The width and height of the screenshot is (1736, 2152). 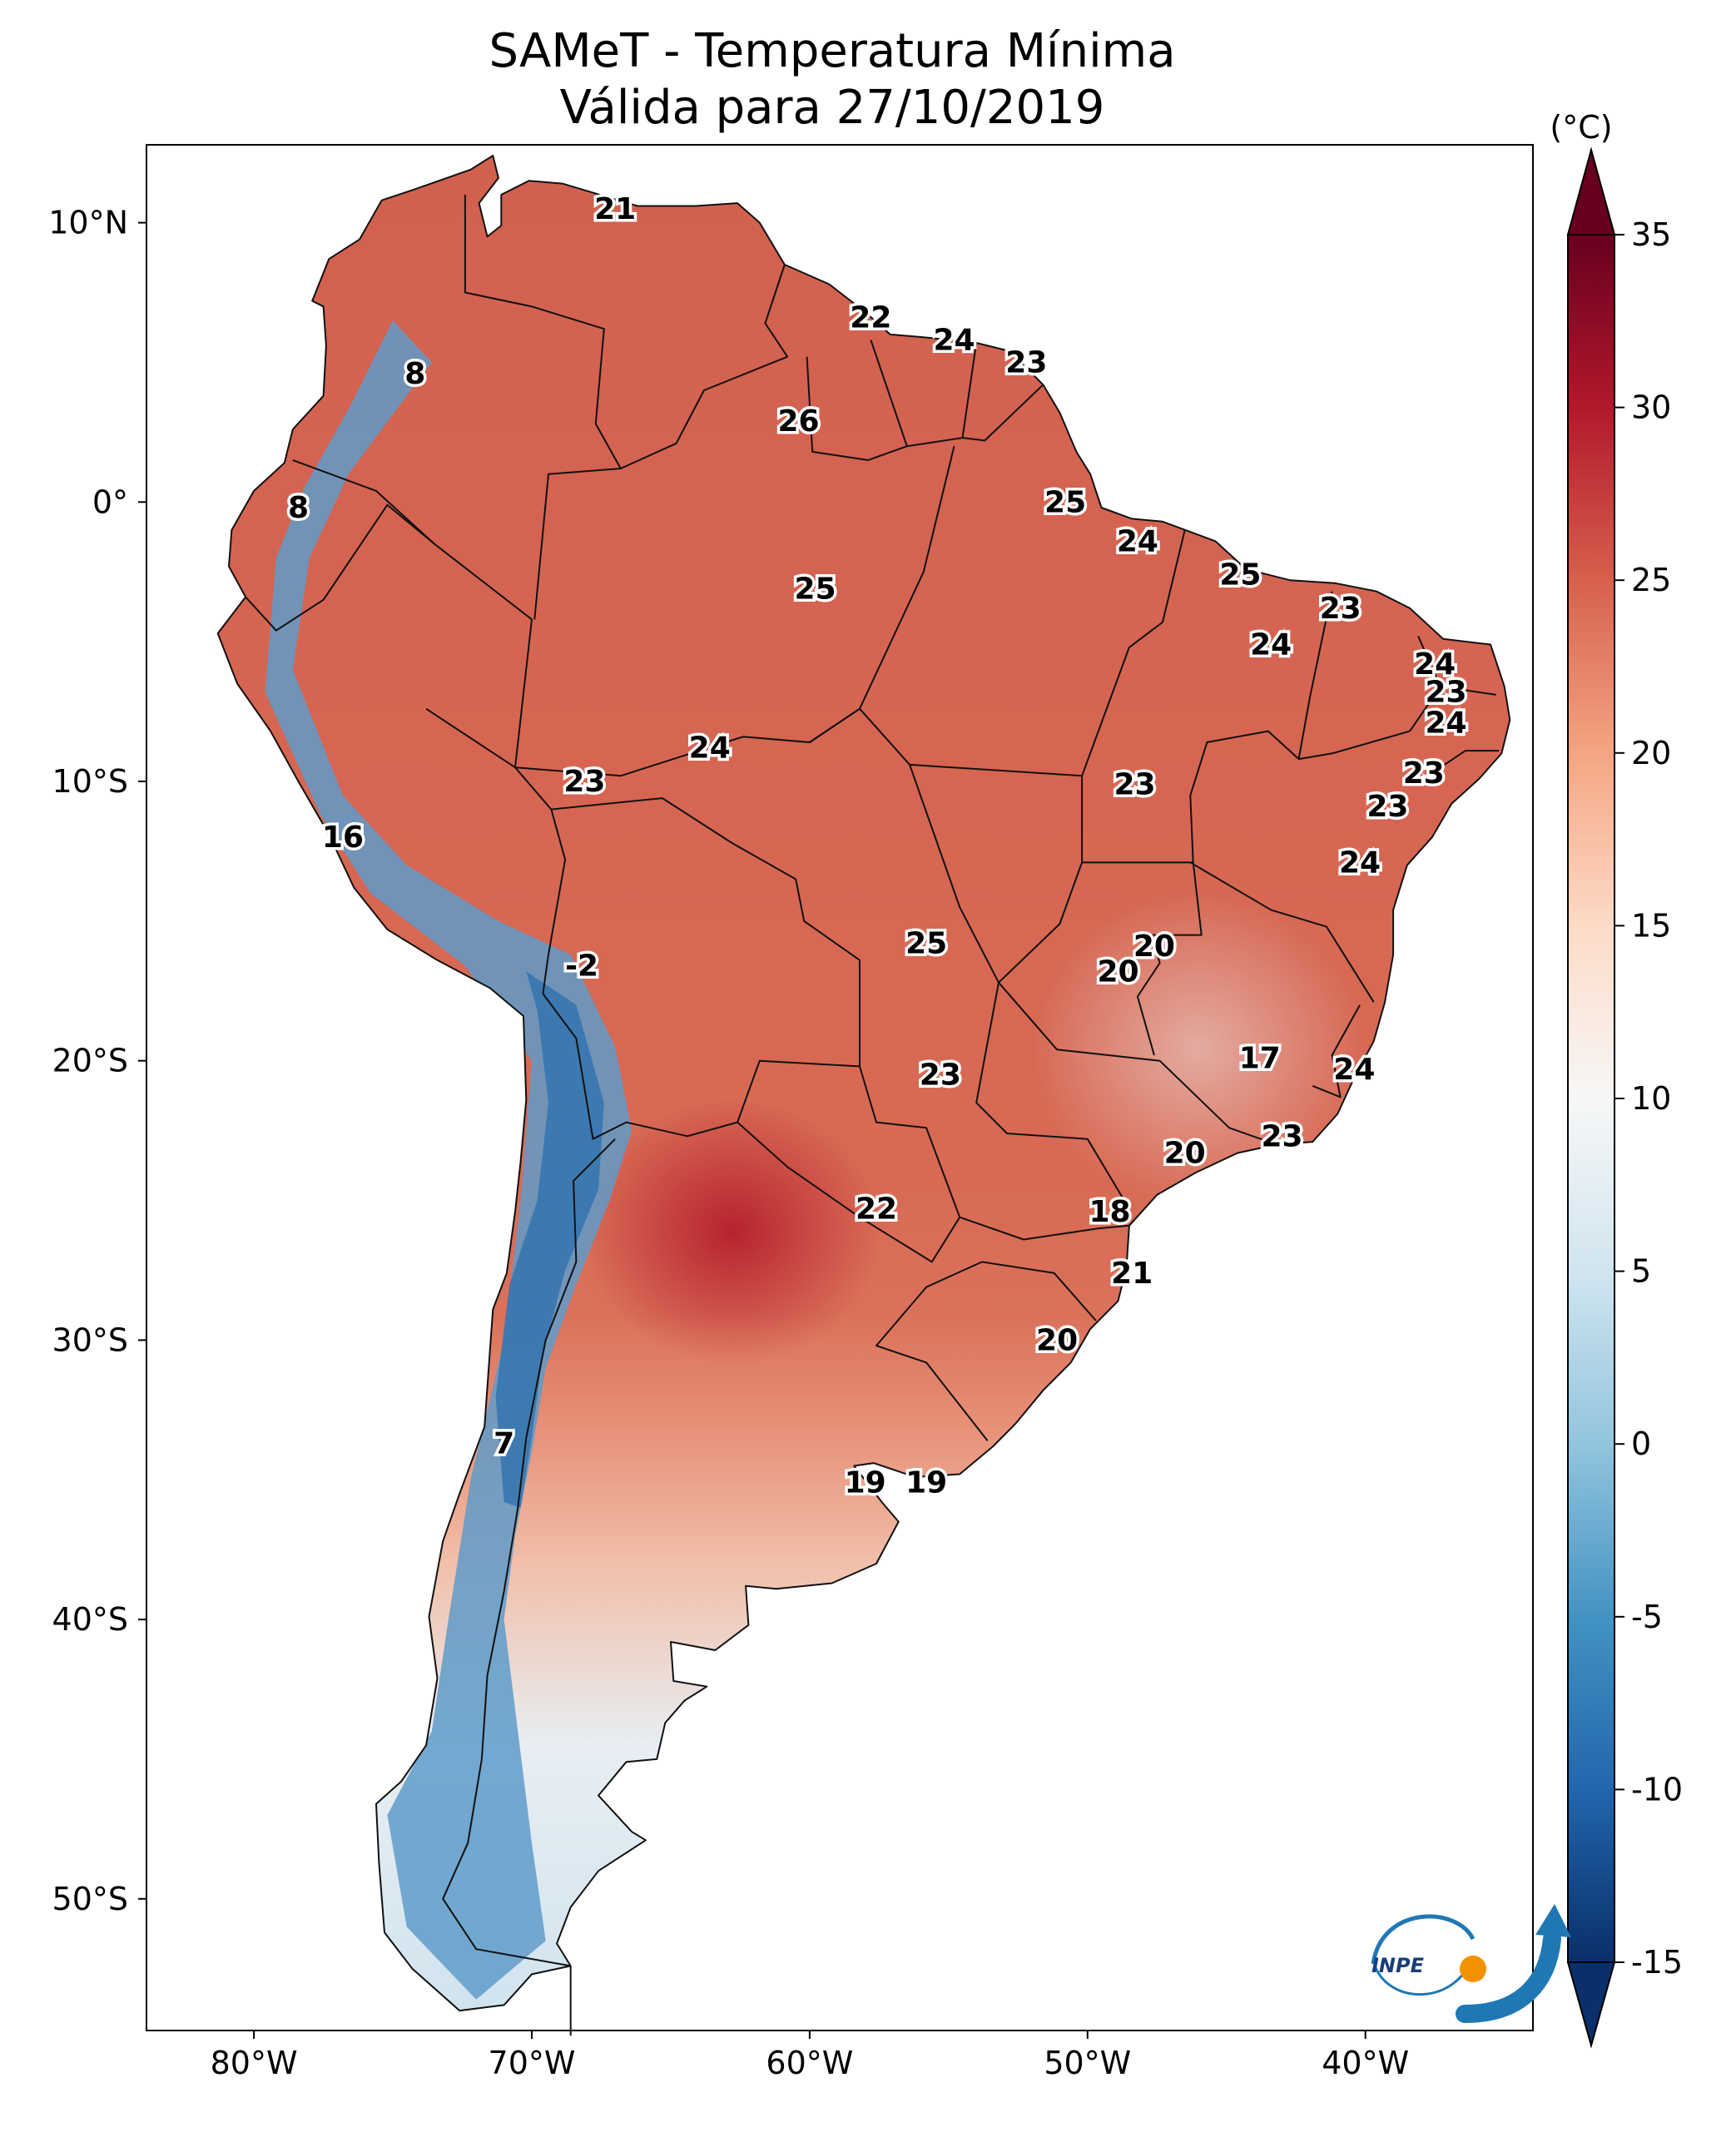 I want to click on lat-label: 40°S, so click(x=90, y=1619).